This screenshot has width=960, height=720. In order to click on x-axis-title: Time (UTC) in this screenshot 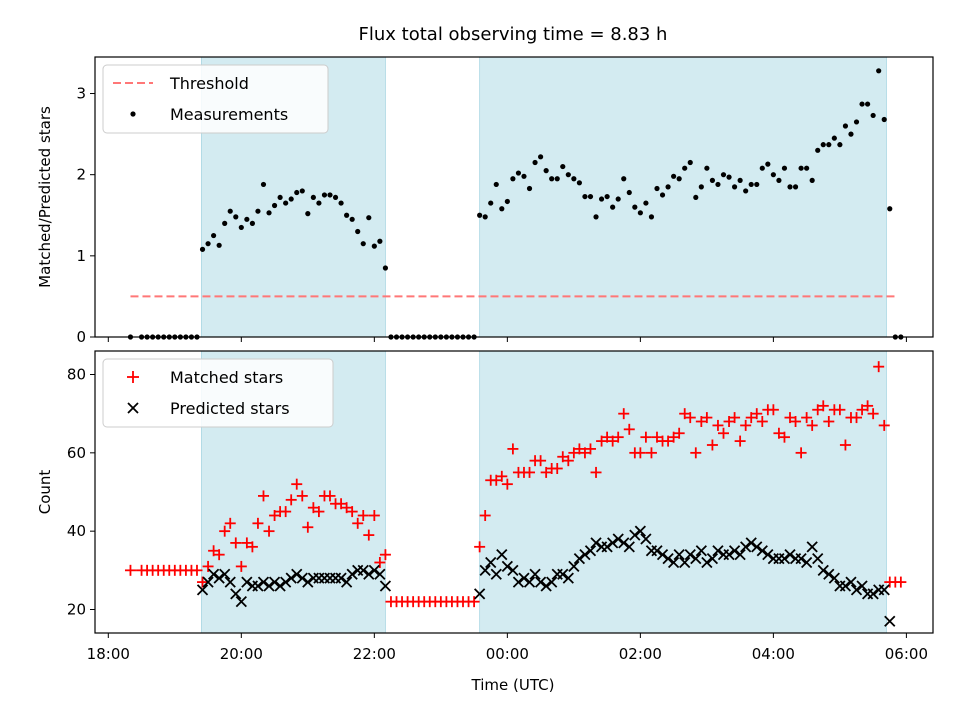, I will do `click(513, 685)`.